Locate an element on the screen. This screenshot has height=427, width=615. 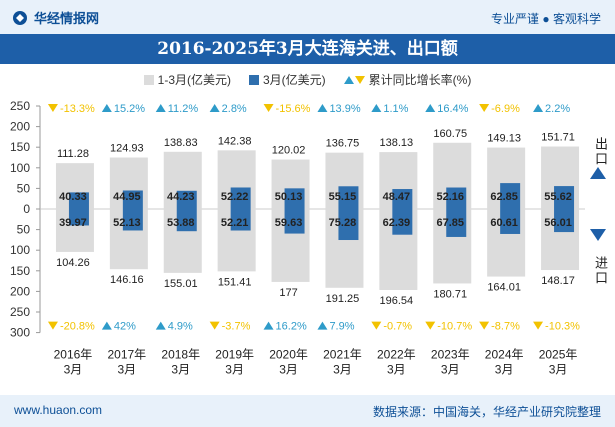
label-import-cumulative: 155.01 is located at coordinates (181, 284).